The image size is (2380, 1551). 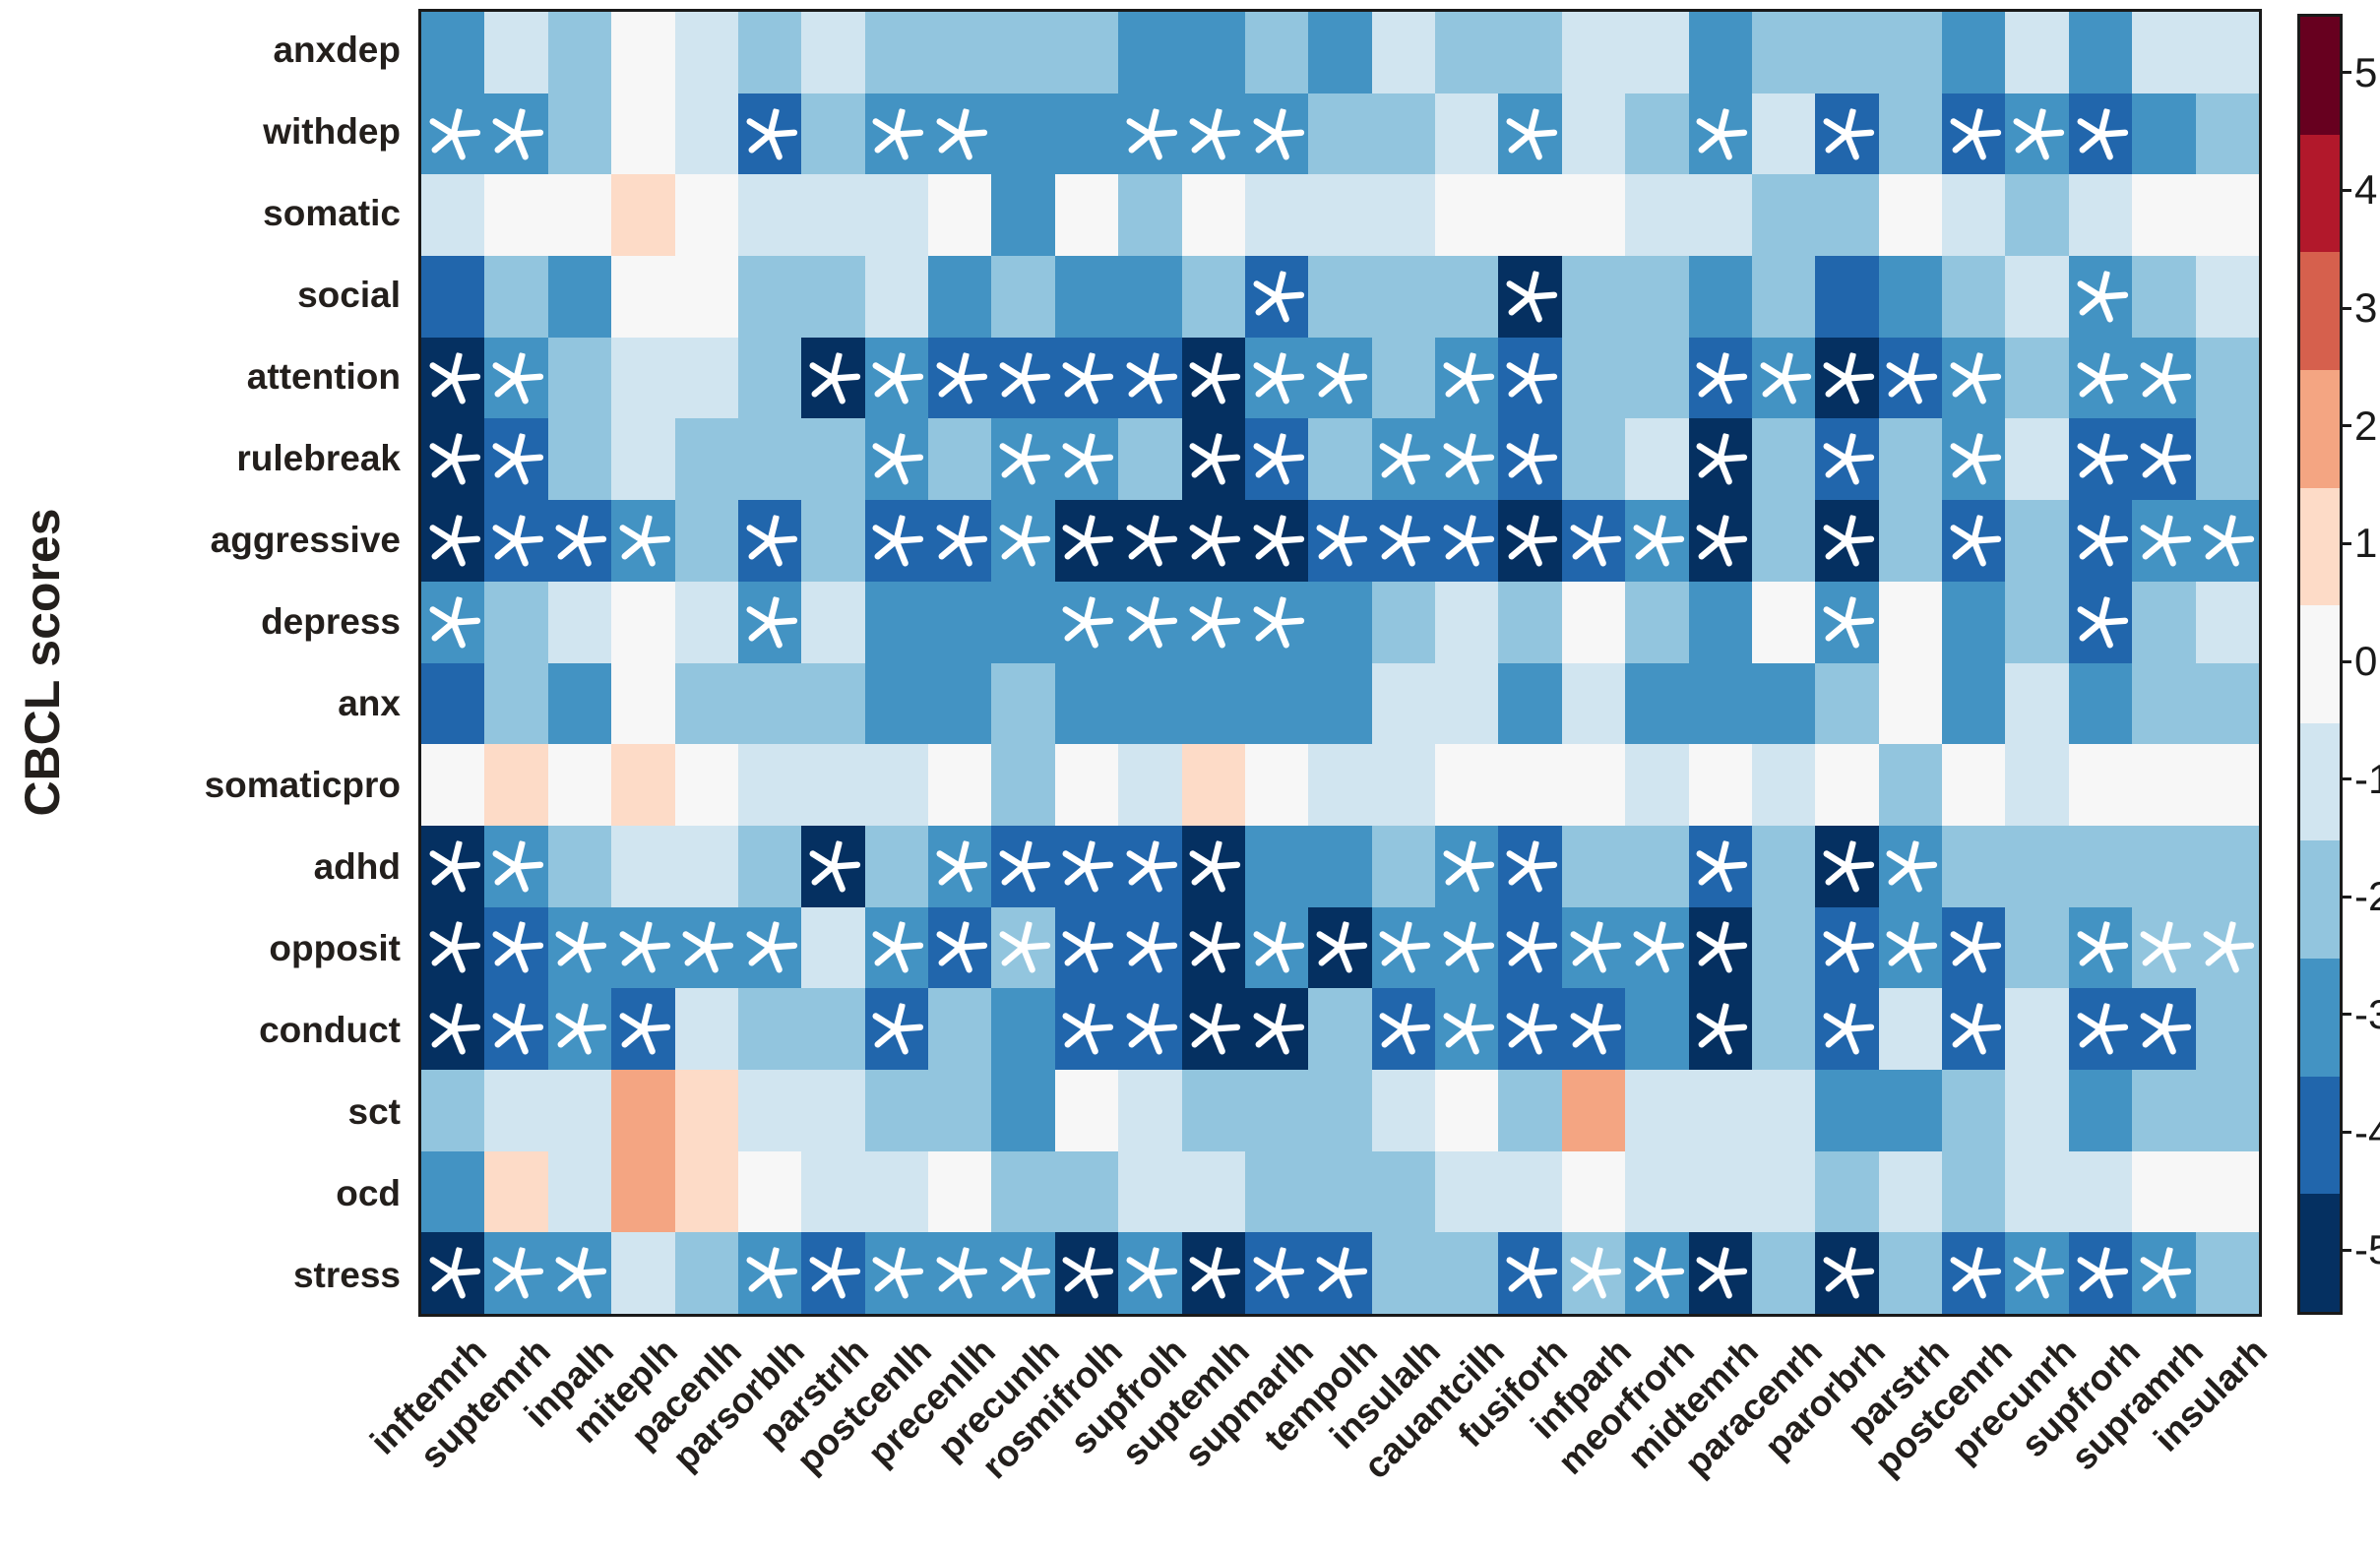 I want to click on row-label: anx, so click(x=369, y=703).